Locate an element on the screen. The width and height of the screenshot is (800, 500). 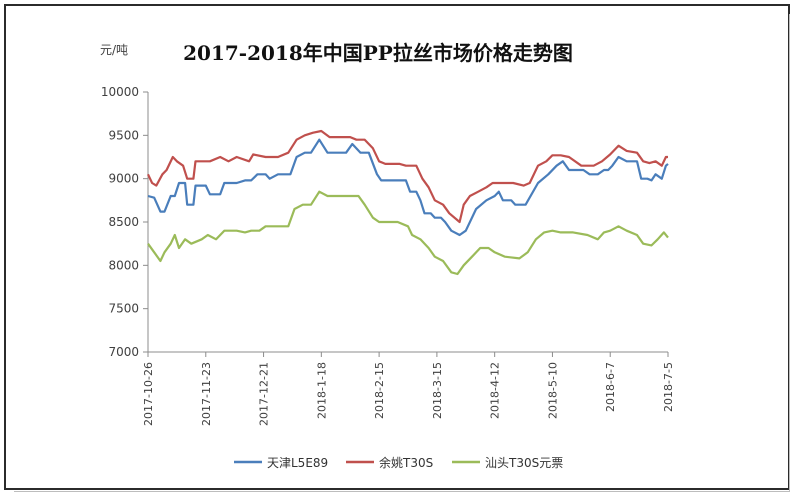
legend-label: 汕头T30S元票 is located at coordinates (524, 463).